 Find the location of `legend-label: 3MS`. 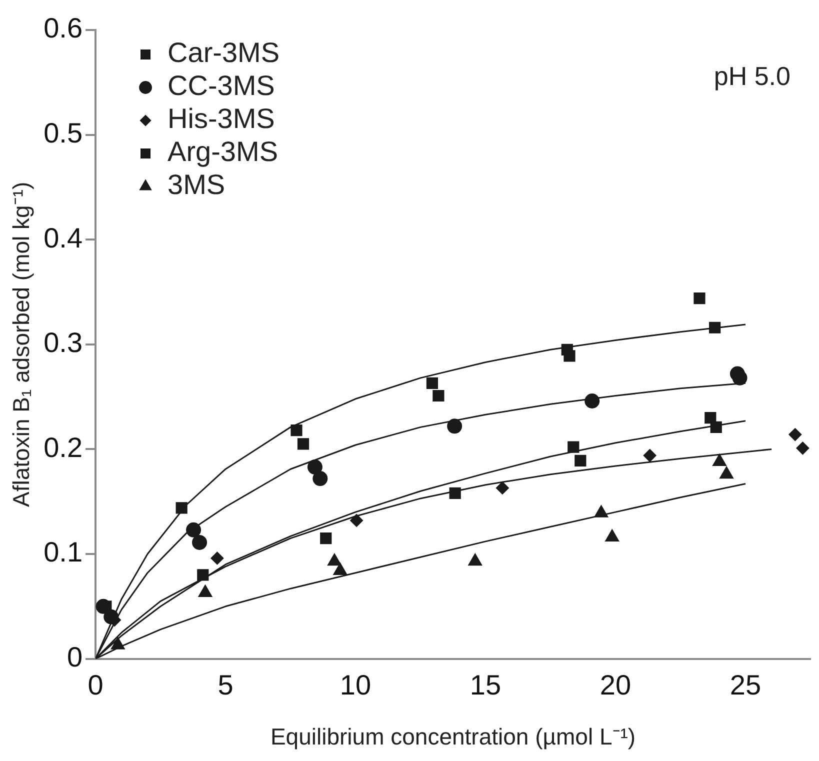

legend-label: 3MS is located at coordinates (197, 184).